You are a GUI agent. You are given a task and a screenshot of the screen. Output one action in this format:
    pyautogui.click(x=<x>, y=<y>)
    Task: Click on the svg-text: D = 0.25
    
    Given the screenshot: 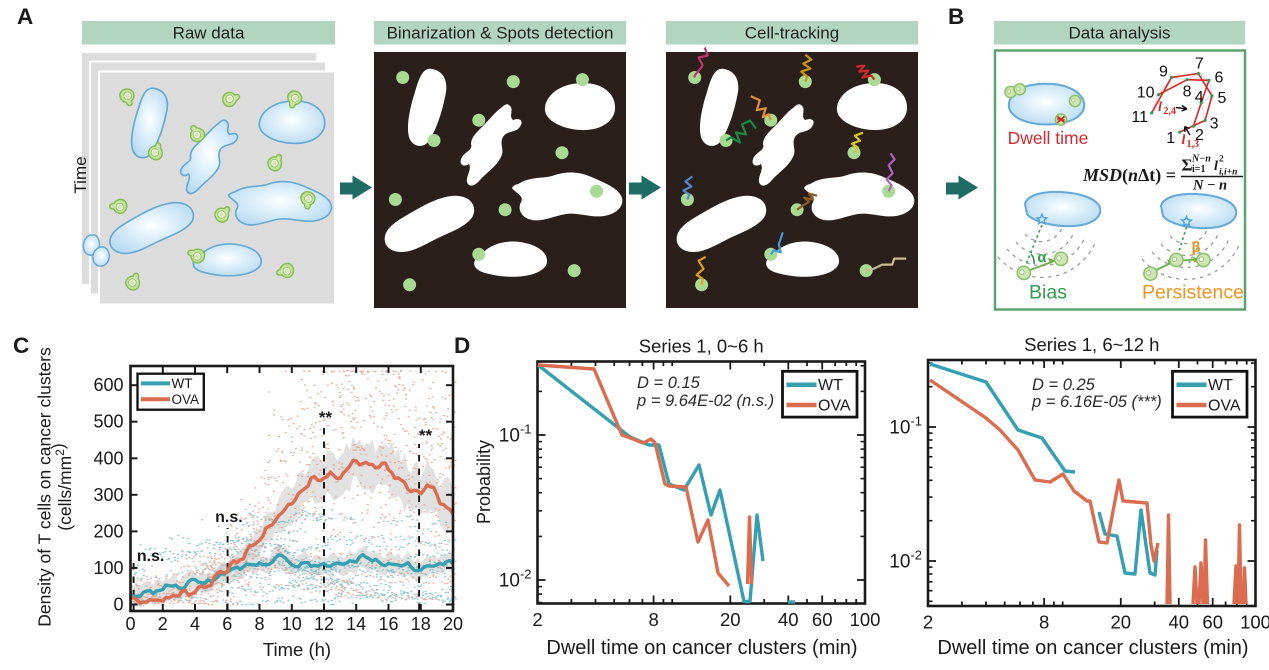 What is the action you would take?
    pyautogui.click(x=1064, y=385)
    